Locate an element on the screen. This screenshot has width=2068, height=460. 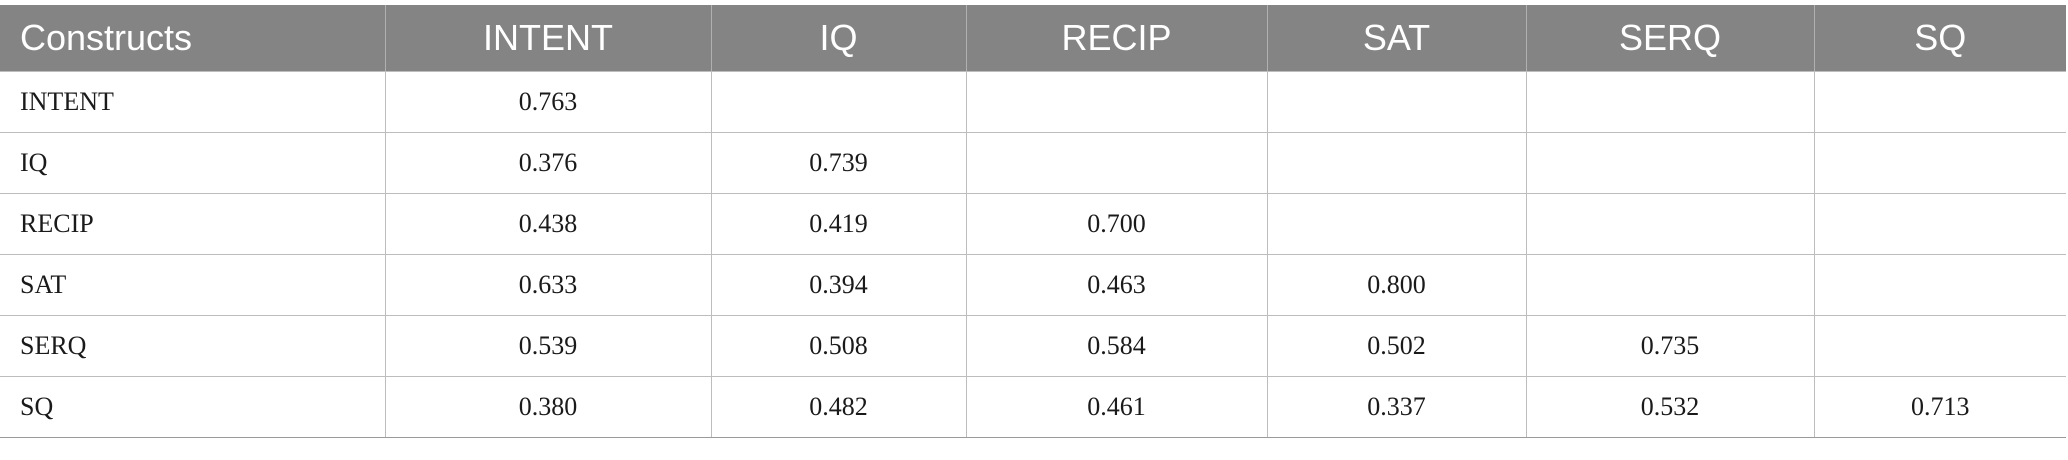
table-row: INTENT 0.763 is located at coordinates (1033, 102).